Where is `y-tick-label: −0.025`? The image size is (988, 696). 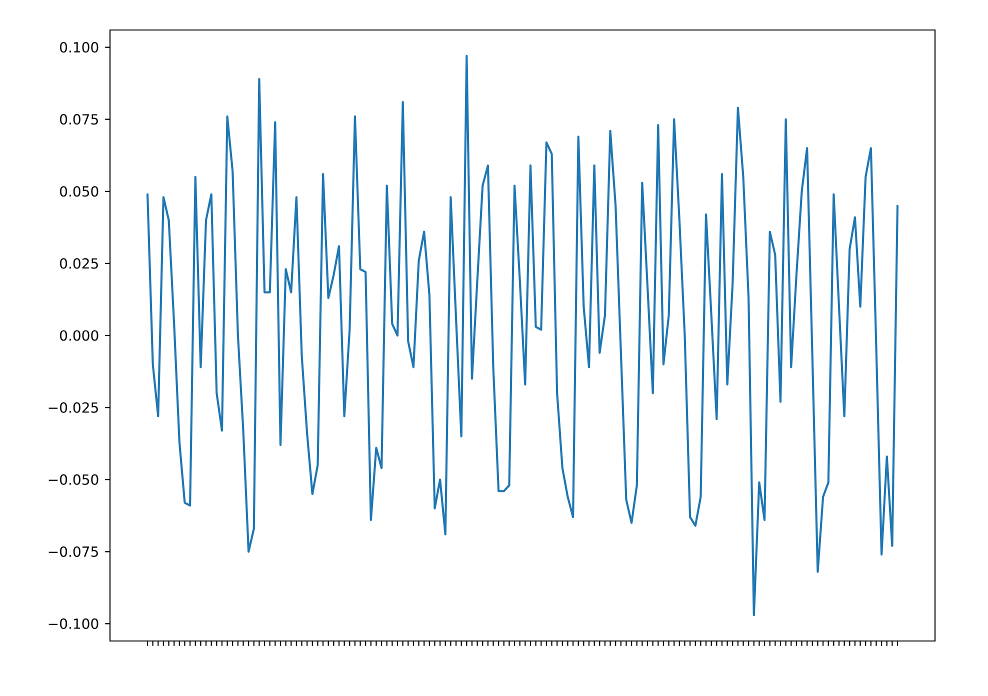 y-tick-label: −0.025 is located at coordinates (73, 407).